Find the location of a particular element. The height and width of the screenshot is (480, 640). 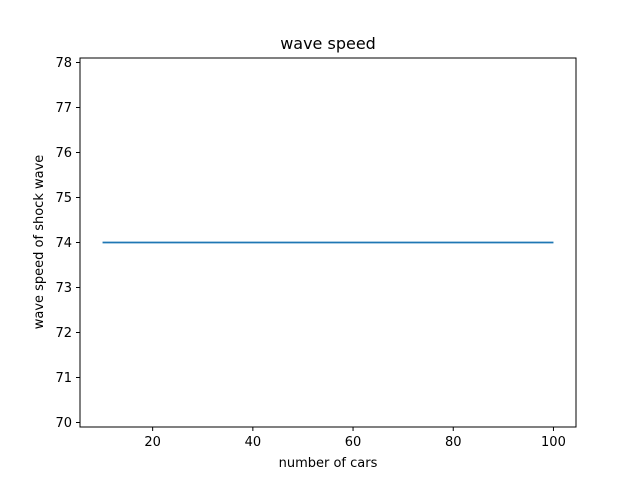

x-tick-label: 20 is located at coordinates (152, 442).